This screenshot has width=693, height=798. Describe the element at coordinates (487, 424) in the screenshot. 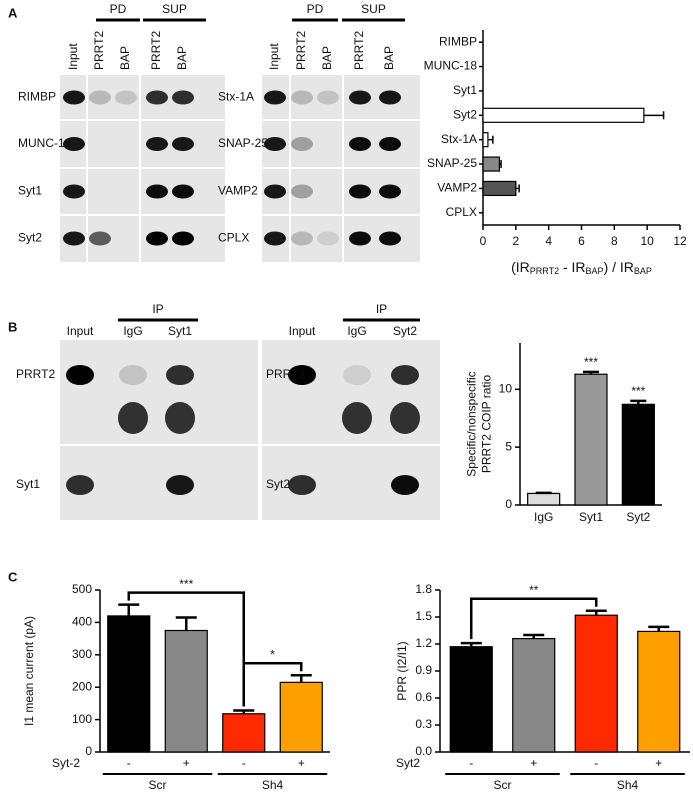

I see `y-axis-label: PRRT2 COIP ratio` at that location.